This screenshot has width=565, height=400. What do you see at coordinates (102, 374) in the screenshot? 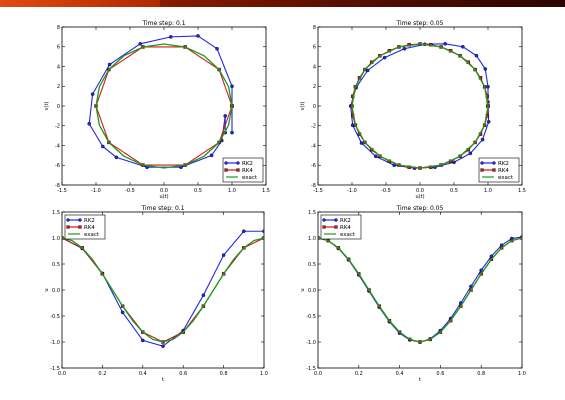
I see `x-tick-label: 0.2` at bounding box center [102, 374].